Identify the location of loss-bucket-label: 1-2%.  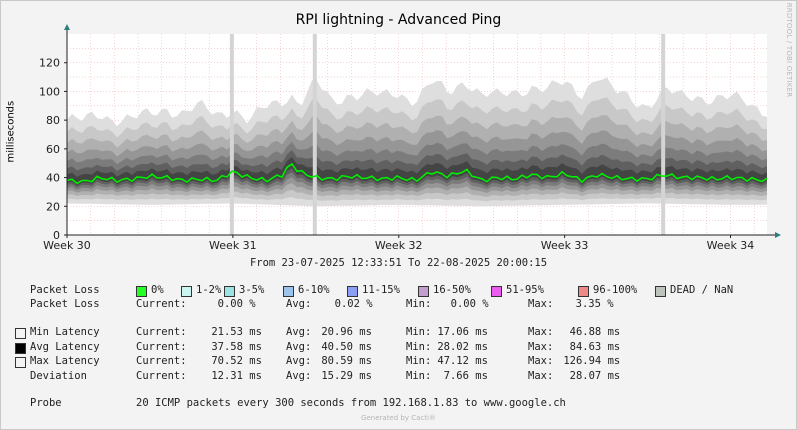
(209, 290).